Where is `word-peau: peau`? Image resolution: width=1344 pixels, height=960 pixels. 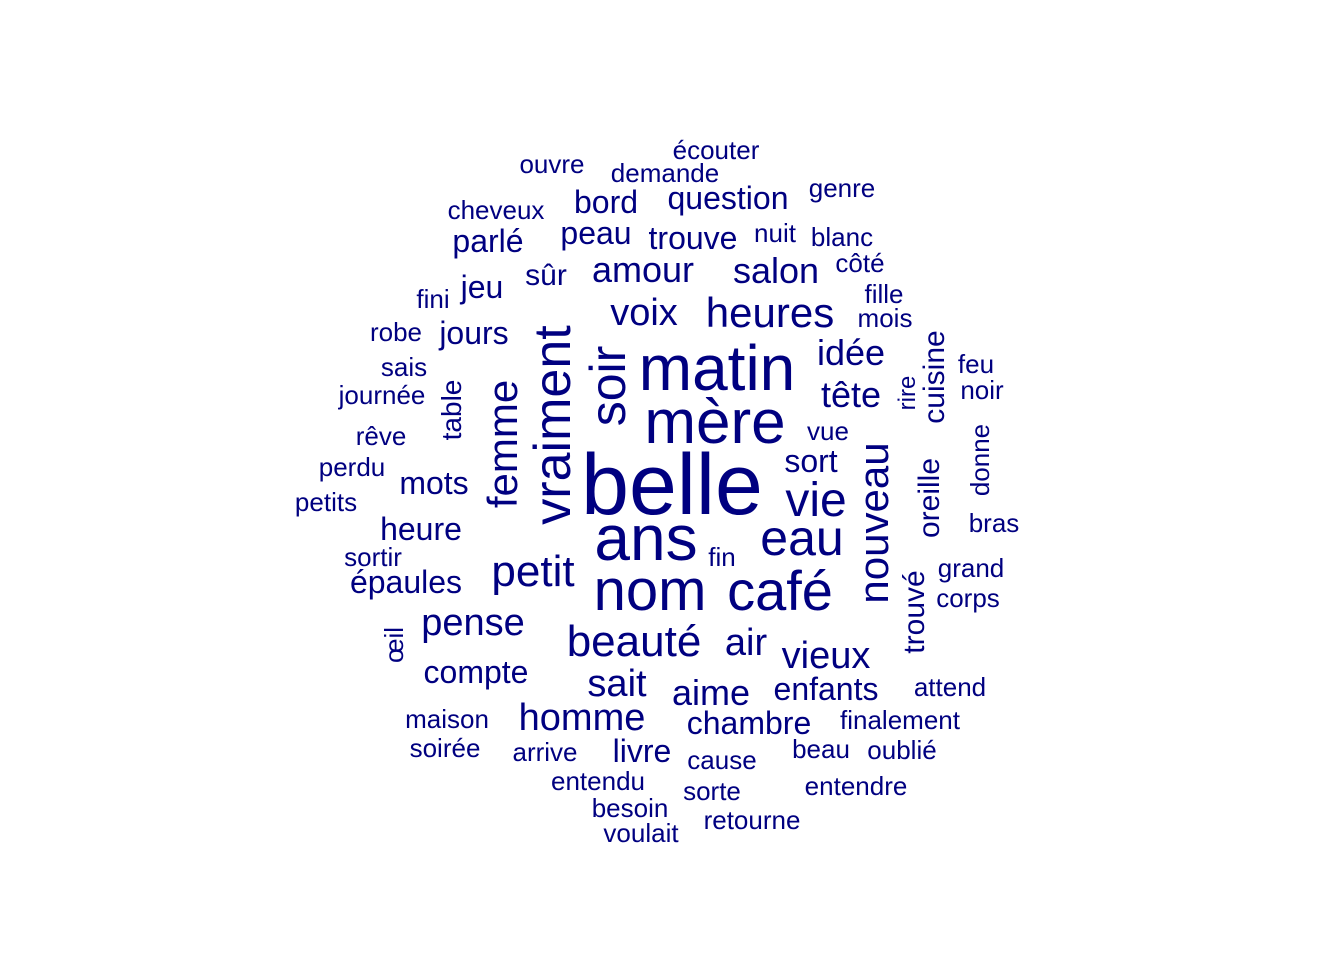 word-peau: peau is located at coordinates (596, 233).